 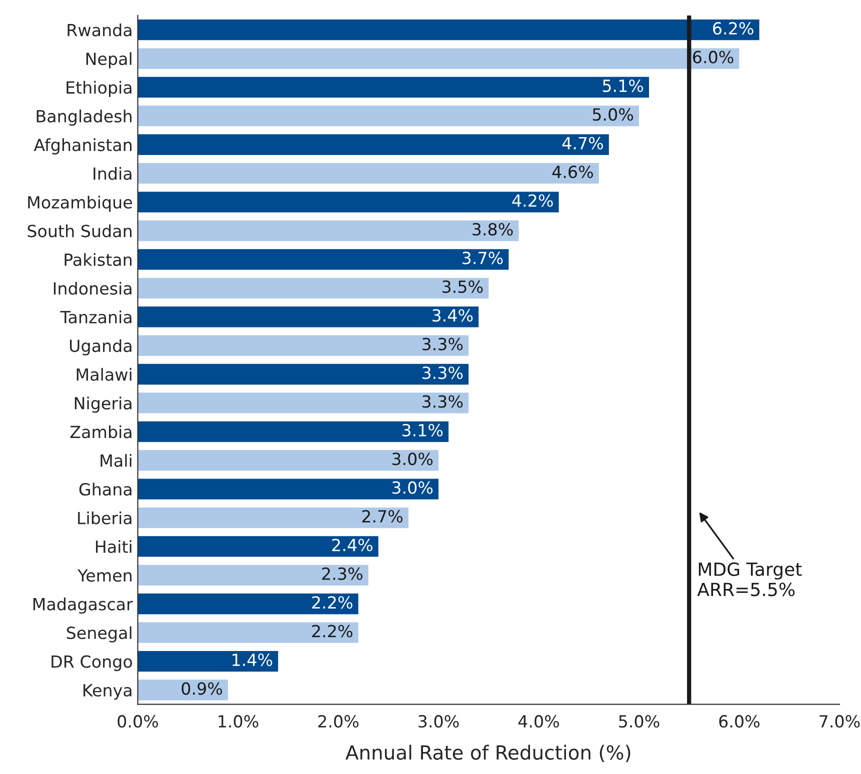 What do you see at coordinates (93, 288) in the screenshot?
I see `y-tick-label: Indonesia` at bounding box center [93, 288].